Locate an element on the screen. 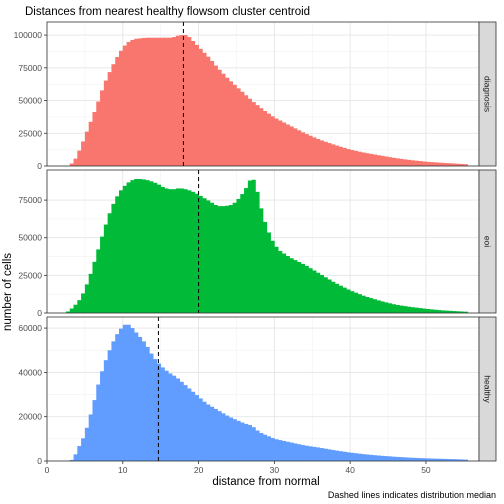 This screenshot has width=504, height=504. x-axis: 0 10 20 30 40 50 is located at coordinates (238, 468).